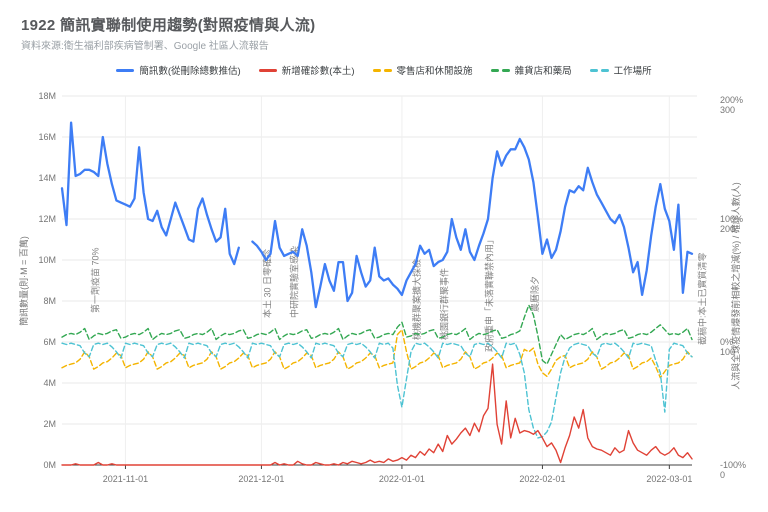  I want to click on right-axis-count-label: 200, so click(727, 229).